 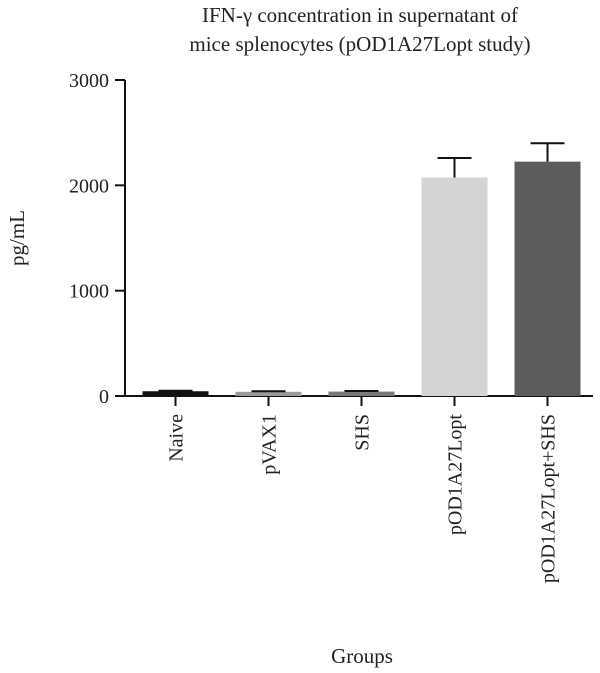 What do you see at coordinates (363, 432) in the screenshot?
I see `x-category-label: SHS` at bounding box center [363, 432].